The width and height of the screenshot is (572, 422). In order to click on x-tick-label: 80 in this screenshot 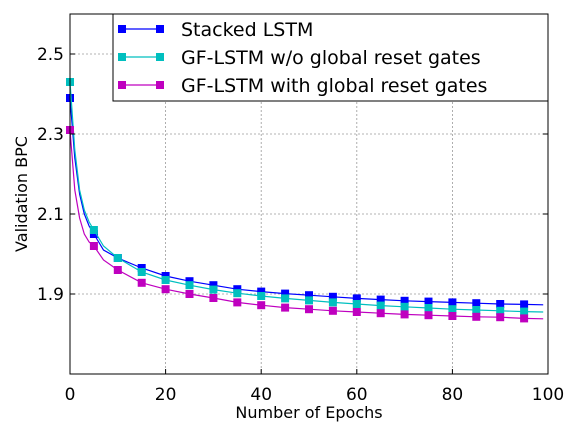, I will do `click(453, 395)`.